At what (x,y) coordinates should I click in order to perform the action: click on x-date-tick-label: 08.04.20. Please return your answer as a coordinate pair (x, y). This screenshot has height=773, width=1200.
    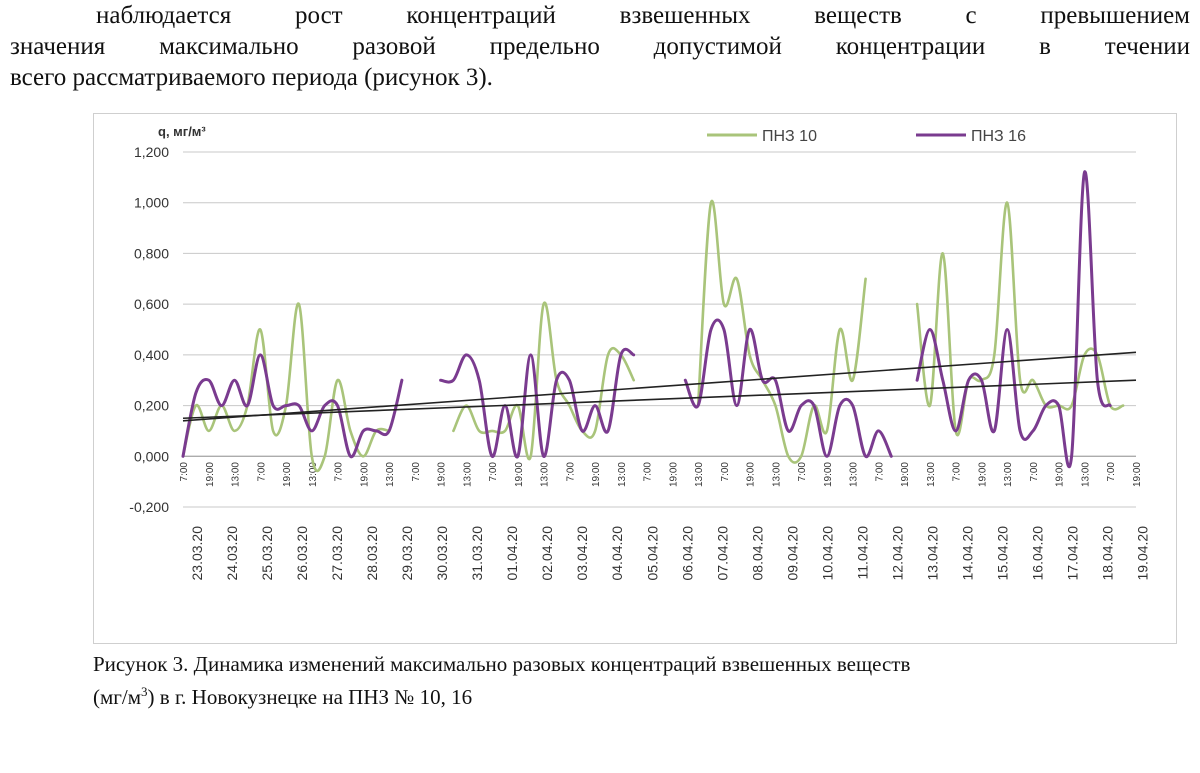
    Looking at the image, I should click on (757, 553).